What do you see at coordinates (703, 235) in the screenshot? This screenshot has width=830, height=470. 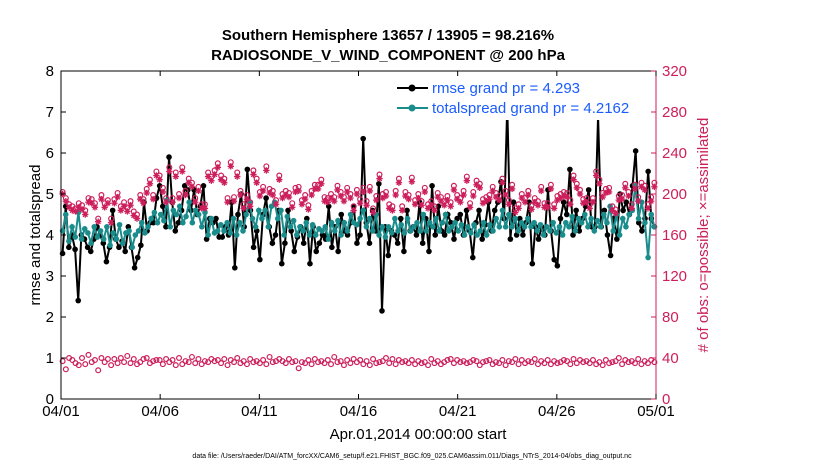 I see `y-axis-right-label: # of obs: o=possible; ×=assimilated` at bounding box center [703, 235].